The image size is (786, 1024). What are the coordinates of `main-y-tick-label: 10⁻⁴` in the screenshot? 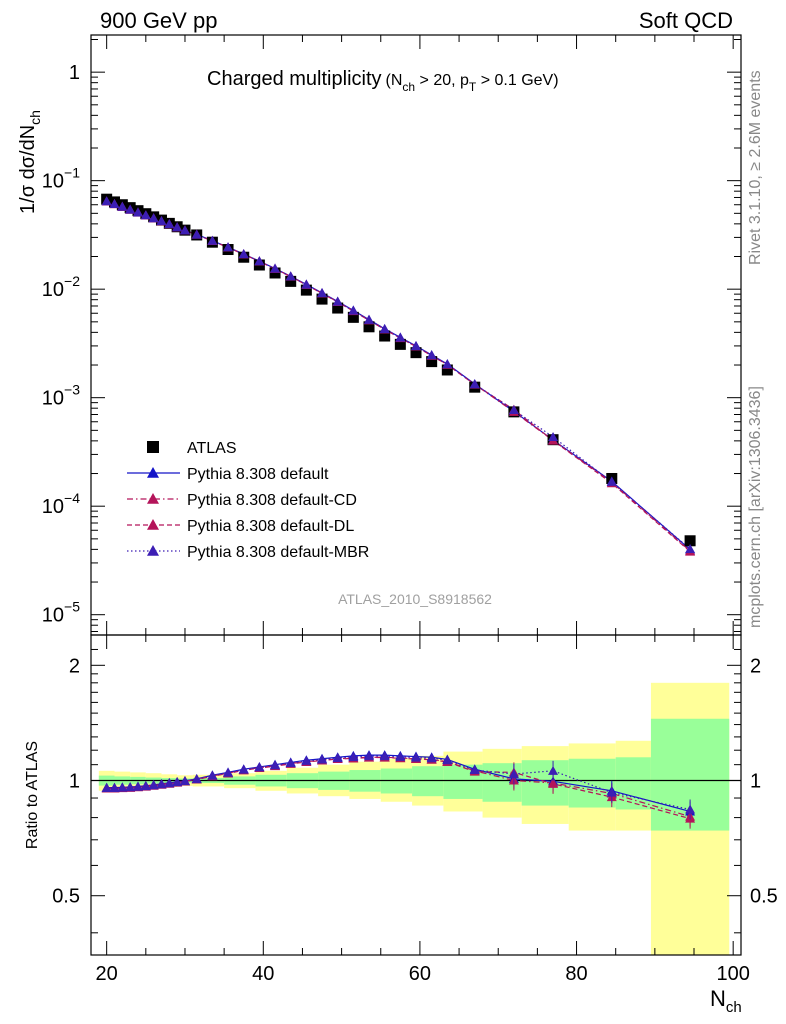 It's located at (61, 504).